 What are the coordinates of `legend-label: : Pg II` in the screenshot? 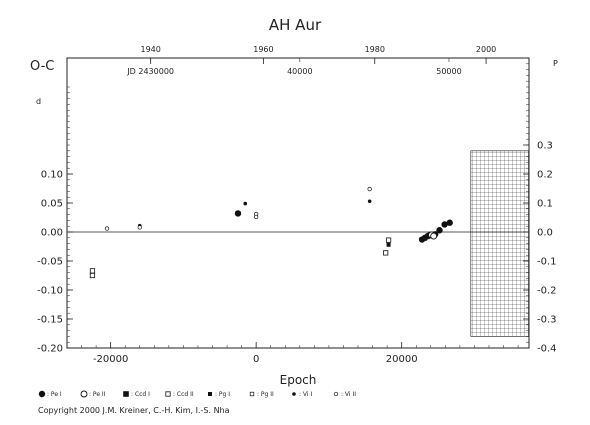 It's located at (265, 394).